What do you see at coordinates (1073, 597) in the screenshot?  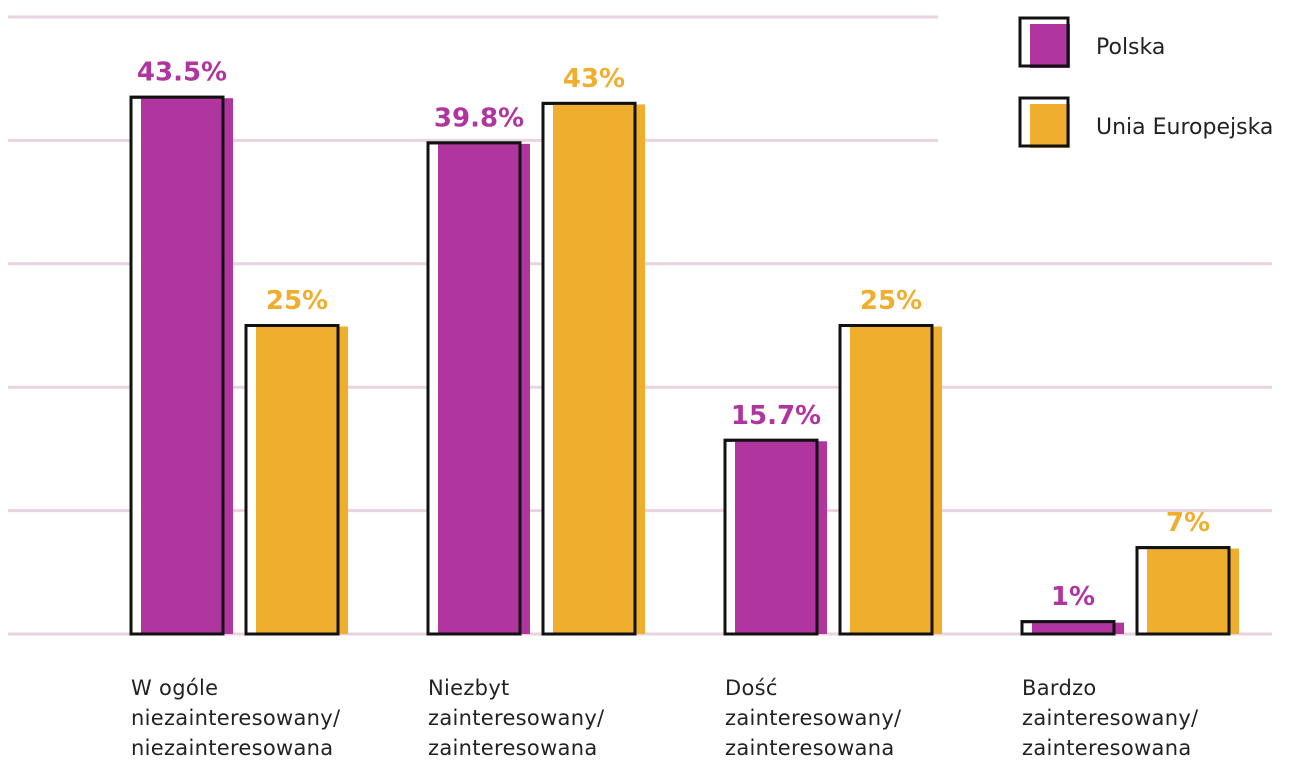 I see `value-label: 1%` at bounding box center [1073, 597].